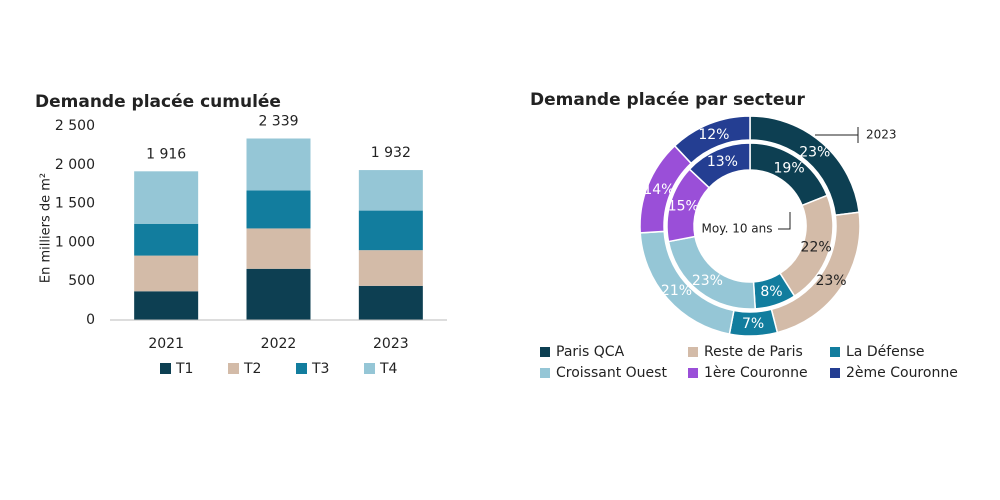 Image resolution: width=1000 pixels, height=500 pixels. What do you see at coordinates (75, 126) in the screenshot?
I see `y-tick-label: 2 500` at bounding box center [75, 126].